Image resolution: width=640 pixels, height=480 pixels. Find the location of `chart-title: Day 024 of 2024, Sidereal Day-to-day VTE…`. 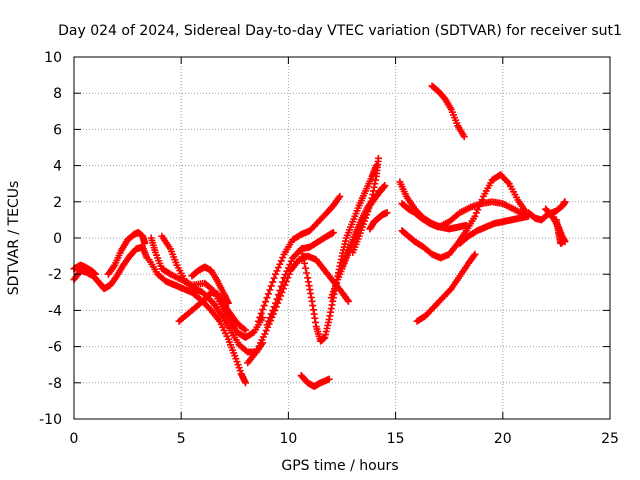

chart-title: Day 024 of 2024, Sidereal Day-to-day VTE… is located at coordinates (340, 31).